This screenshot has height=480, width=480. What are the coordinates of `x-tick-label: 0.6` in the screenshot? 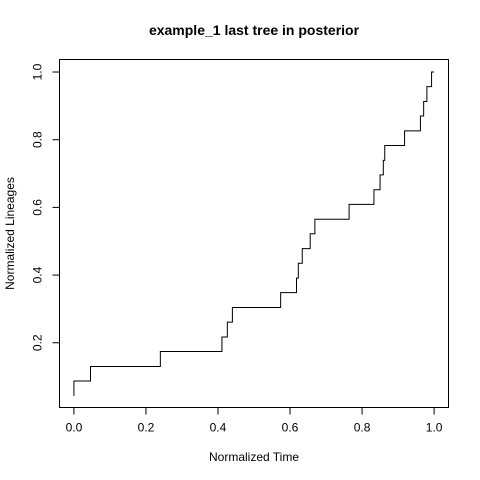 It's located at (290, 428).